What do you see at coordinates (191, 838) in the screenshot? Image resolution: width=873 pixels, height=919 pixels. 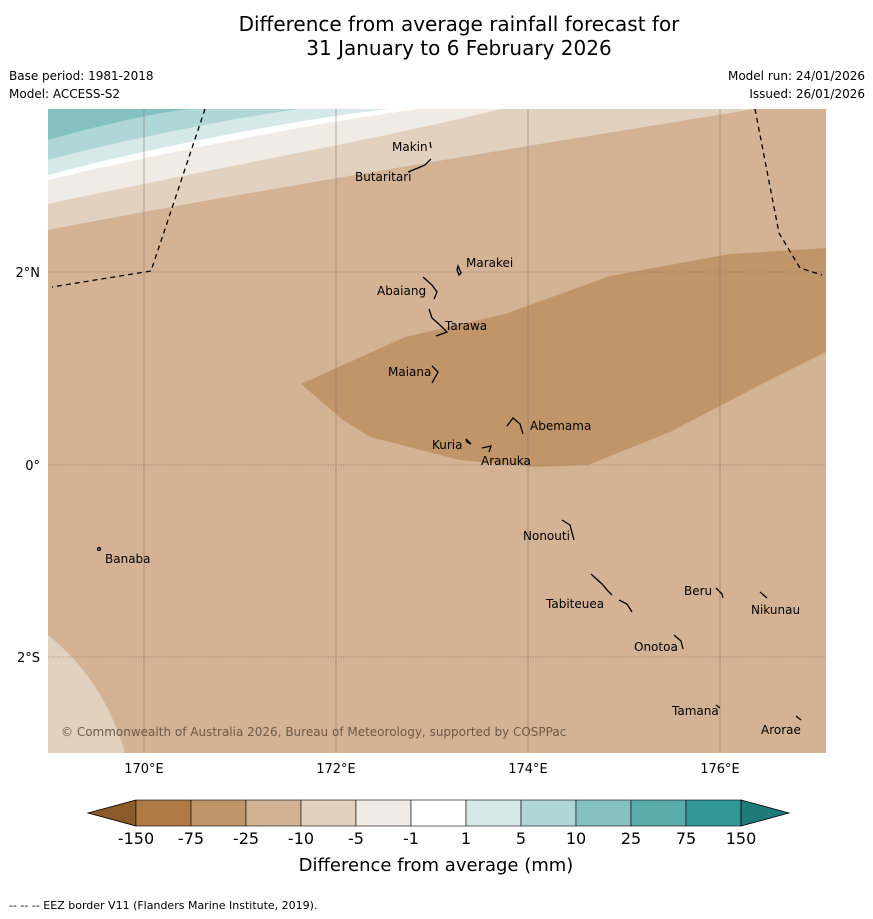 I see `colorbar-tick-label: -75` at bounding box center [191, 838].